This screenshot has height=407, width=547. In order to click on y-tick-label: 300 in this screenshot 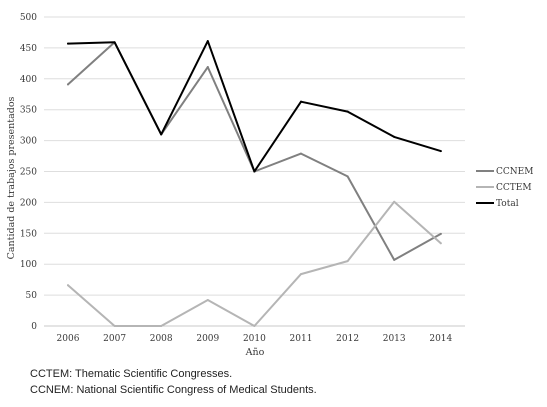, I will do `click(28, 142)`.